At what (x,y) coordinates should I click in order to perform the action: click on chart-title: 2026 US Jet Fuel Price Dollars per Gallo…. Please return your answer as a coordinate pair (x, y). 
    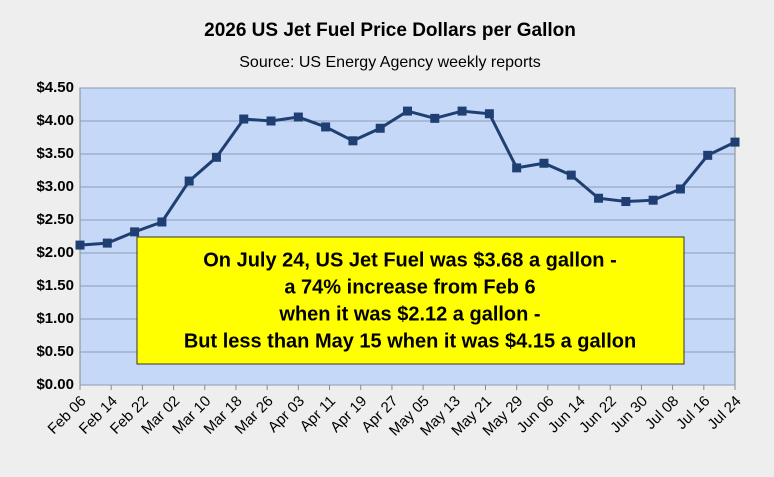
    Looking at the image, I should click on (390, 30).